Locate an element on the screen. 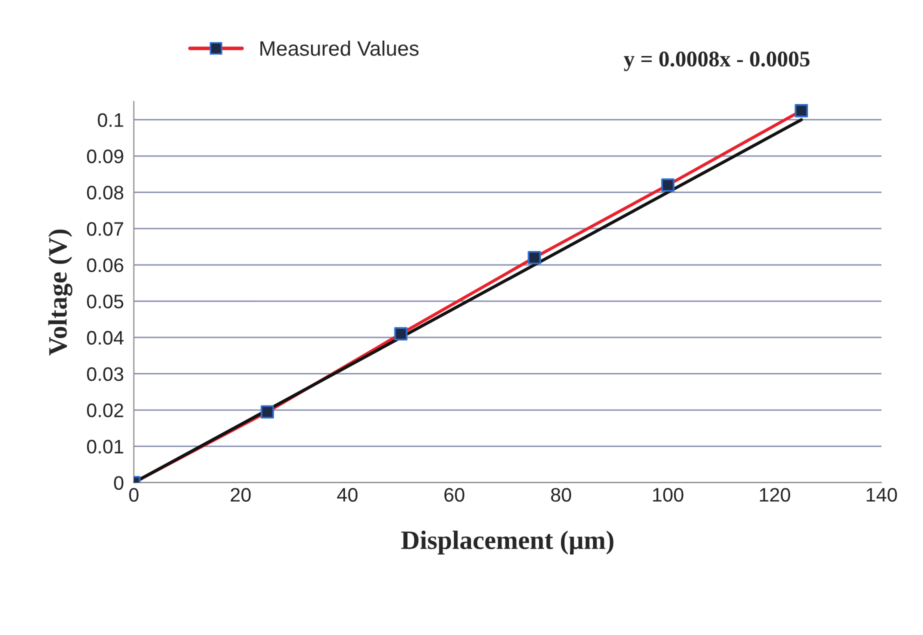 Image resolution: width=923 pixels, height=635 pixels. x-tick-label: 20 is located at coordinates (240, 495).